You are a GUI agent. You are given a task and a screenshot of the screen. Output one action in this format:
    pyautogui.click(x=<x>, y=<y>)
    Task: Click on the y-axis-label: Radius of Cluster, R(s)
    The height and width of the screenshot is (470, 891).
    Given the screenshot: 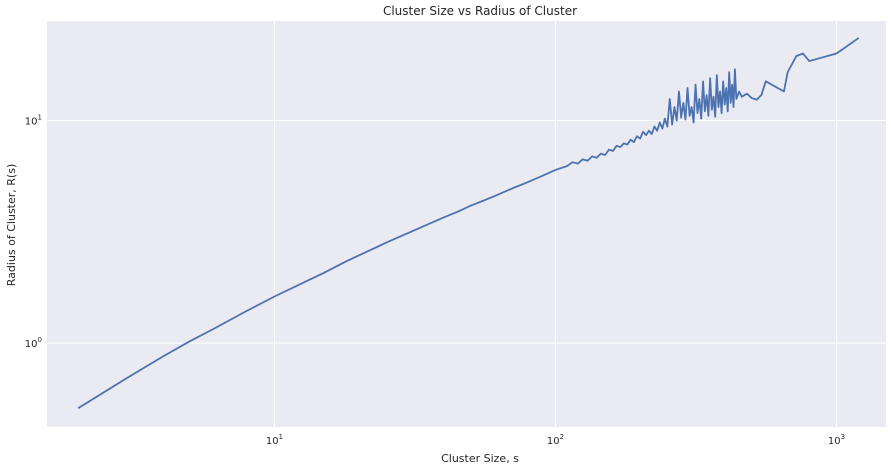 What is the action you would take?
    pyautogui.click(x=11, y=225)
    